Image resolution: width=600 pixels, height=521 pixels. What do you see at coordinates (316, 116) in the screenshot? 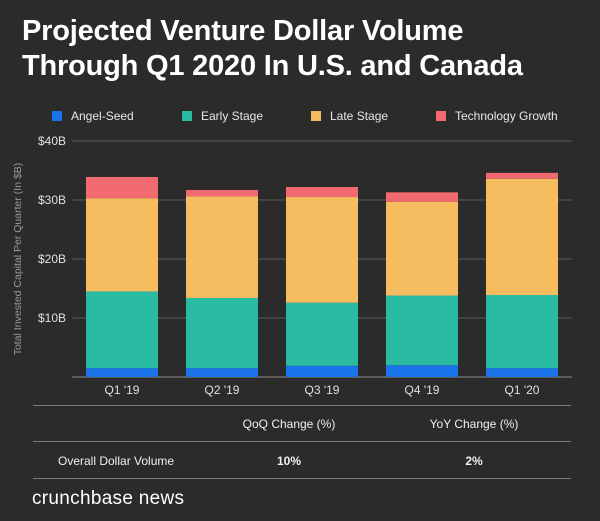
I see `legend-swatch-late-stage` at bounding box center [316, 116].